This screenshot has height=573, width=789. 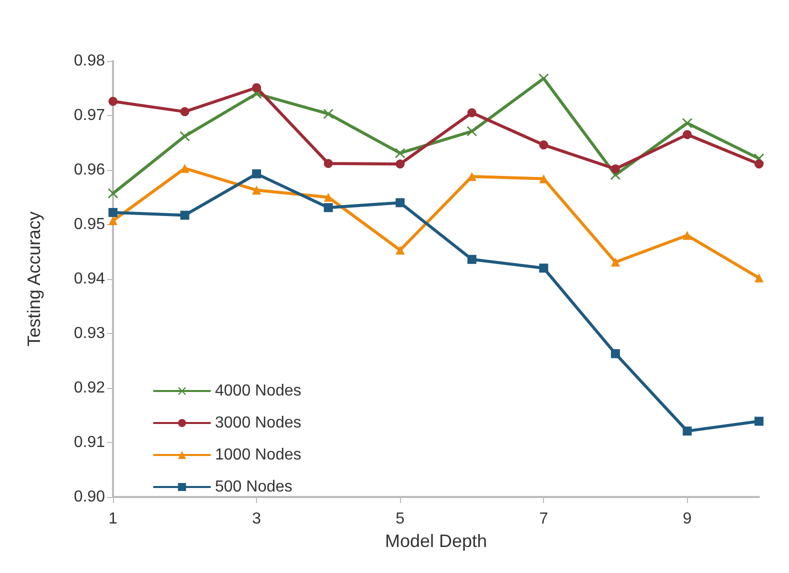 What do you see at coordinates (34, 279) in the screenshot?
I see `y-axis-title: Testing Accuracy` at bounding box center [34, 279].